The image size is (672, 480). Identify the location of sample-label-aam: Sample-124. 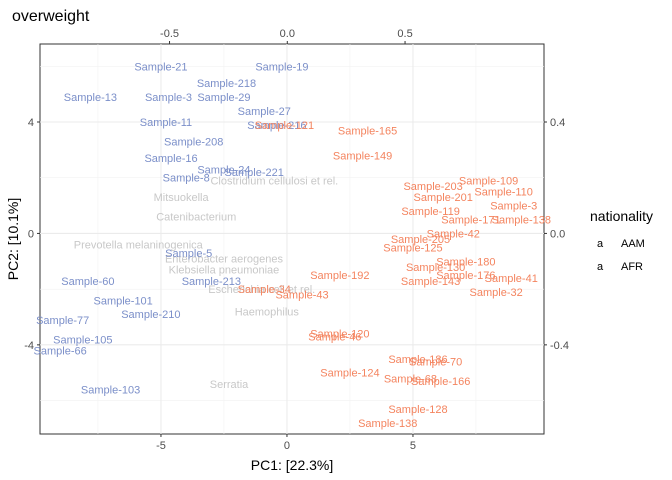
(349, 374).